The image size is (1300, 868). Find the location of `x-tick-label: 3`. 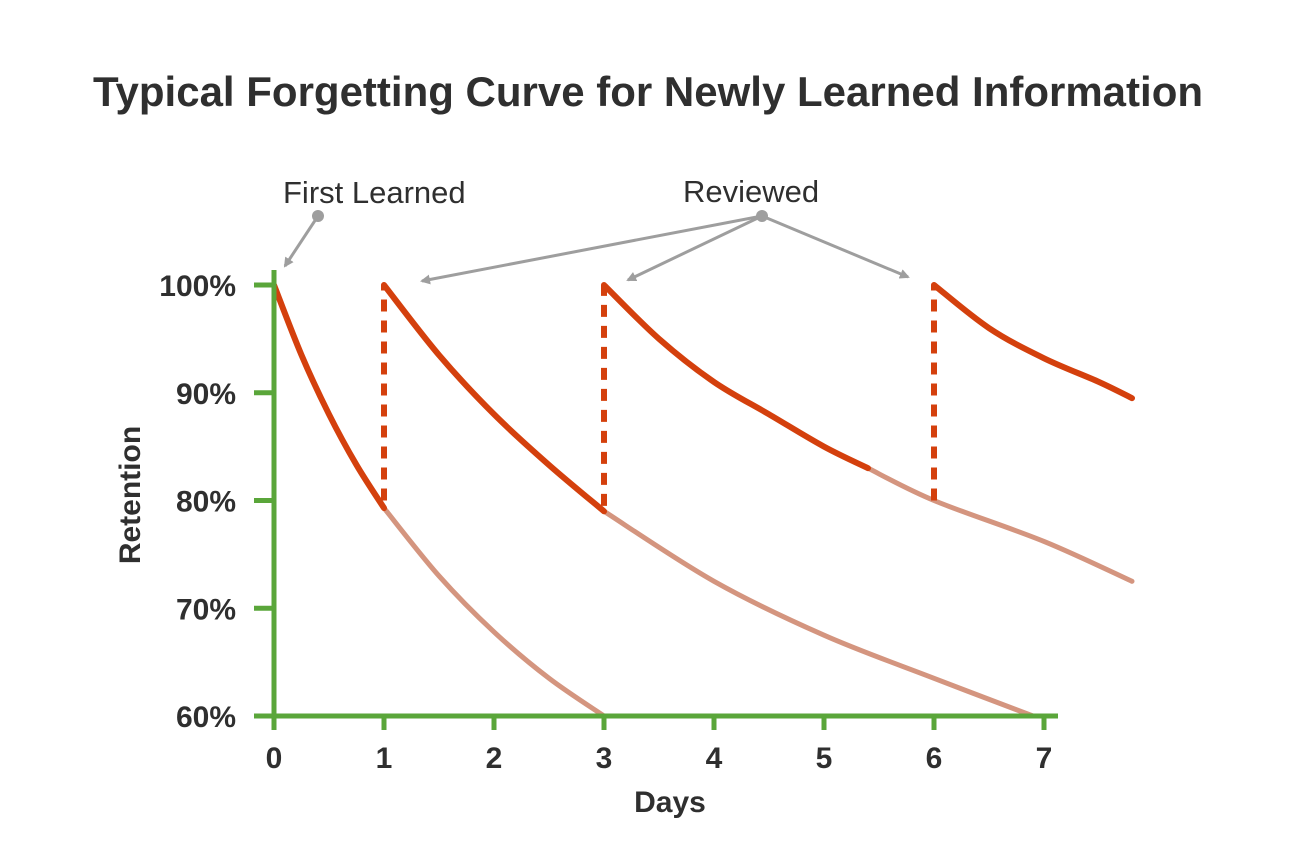

x-tick-label: 3 is located at coordinates (604, 758).